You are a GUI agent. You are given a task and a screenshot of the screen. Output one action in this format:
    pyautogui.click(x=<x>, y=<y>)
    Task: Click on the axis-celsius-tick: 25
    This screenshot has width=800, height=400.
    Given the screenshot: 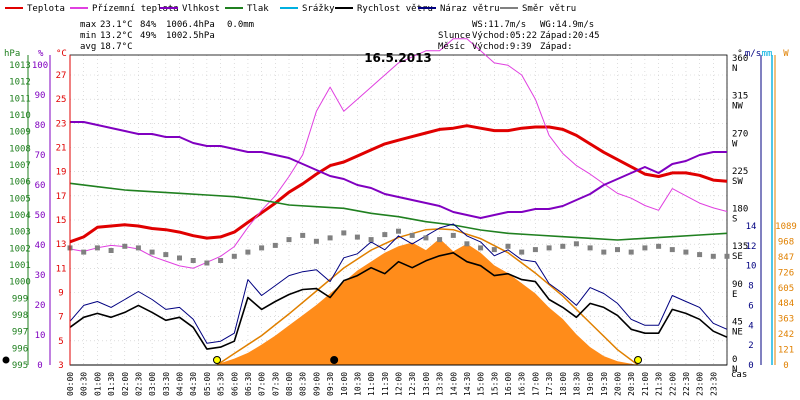 What is the action you would take?
    pyautogui.click(x=61, y=100)
    